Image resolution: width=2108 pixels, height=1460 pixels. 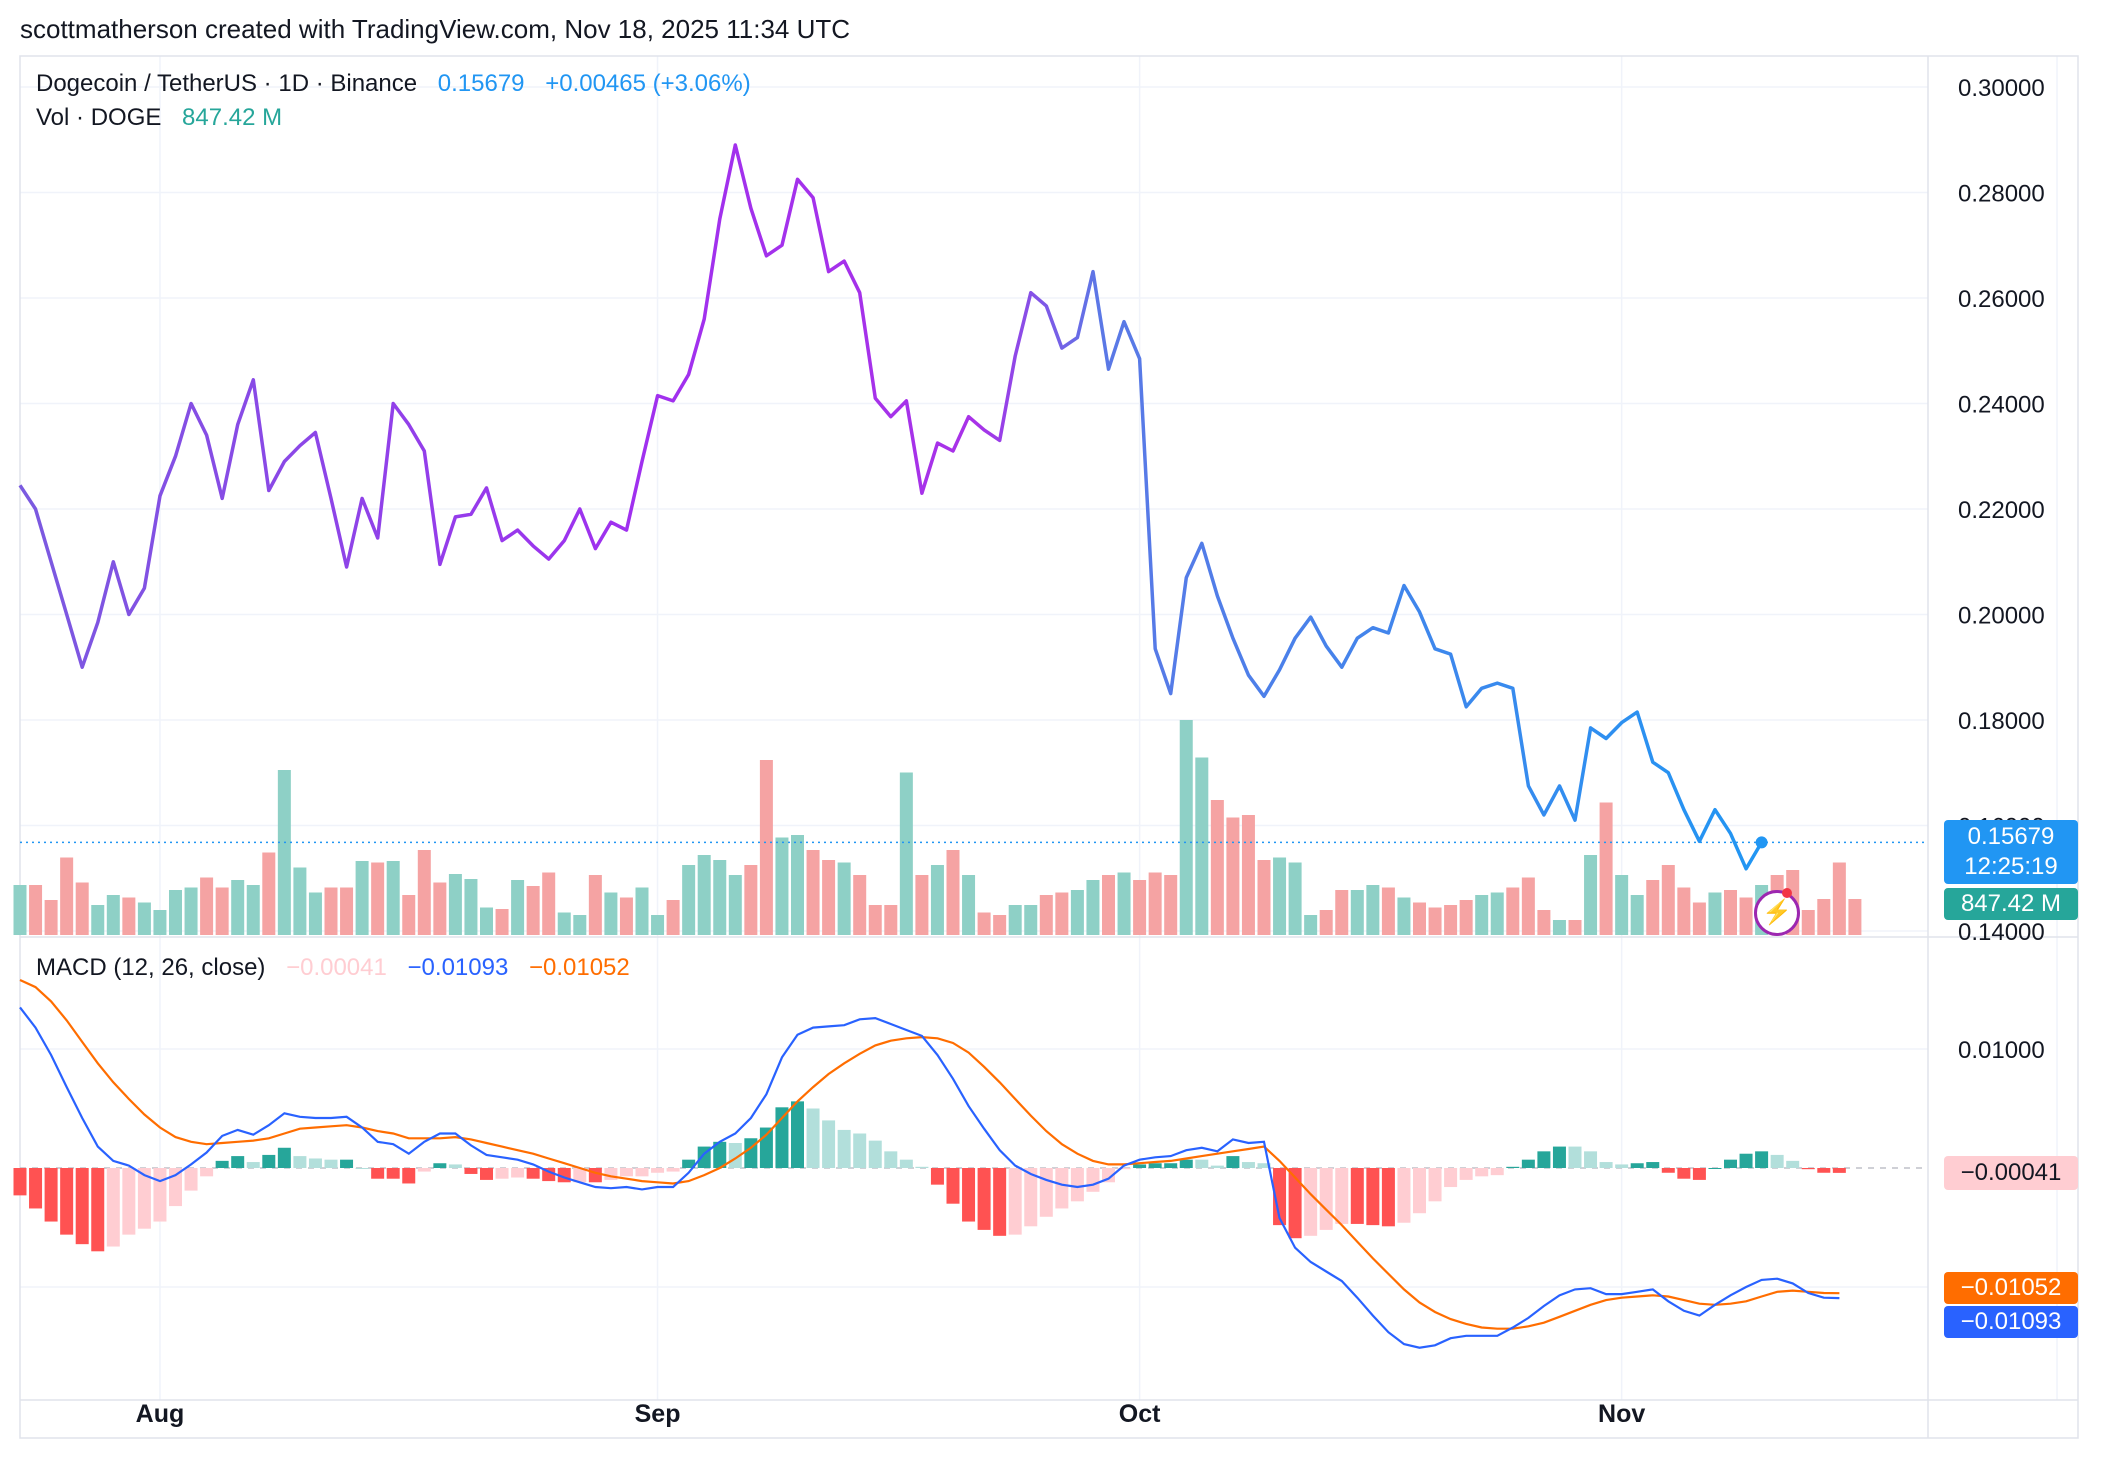 What do you see at coordinates (648, 83) in the screenshot?
I see `price-change: +0.00465 (+3.06%)` at bounding box center [648, 83].